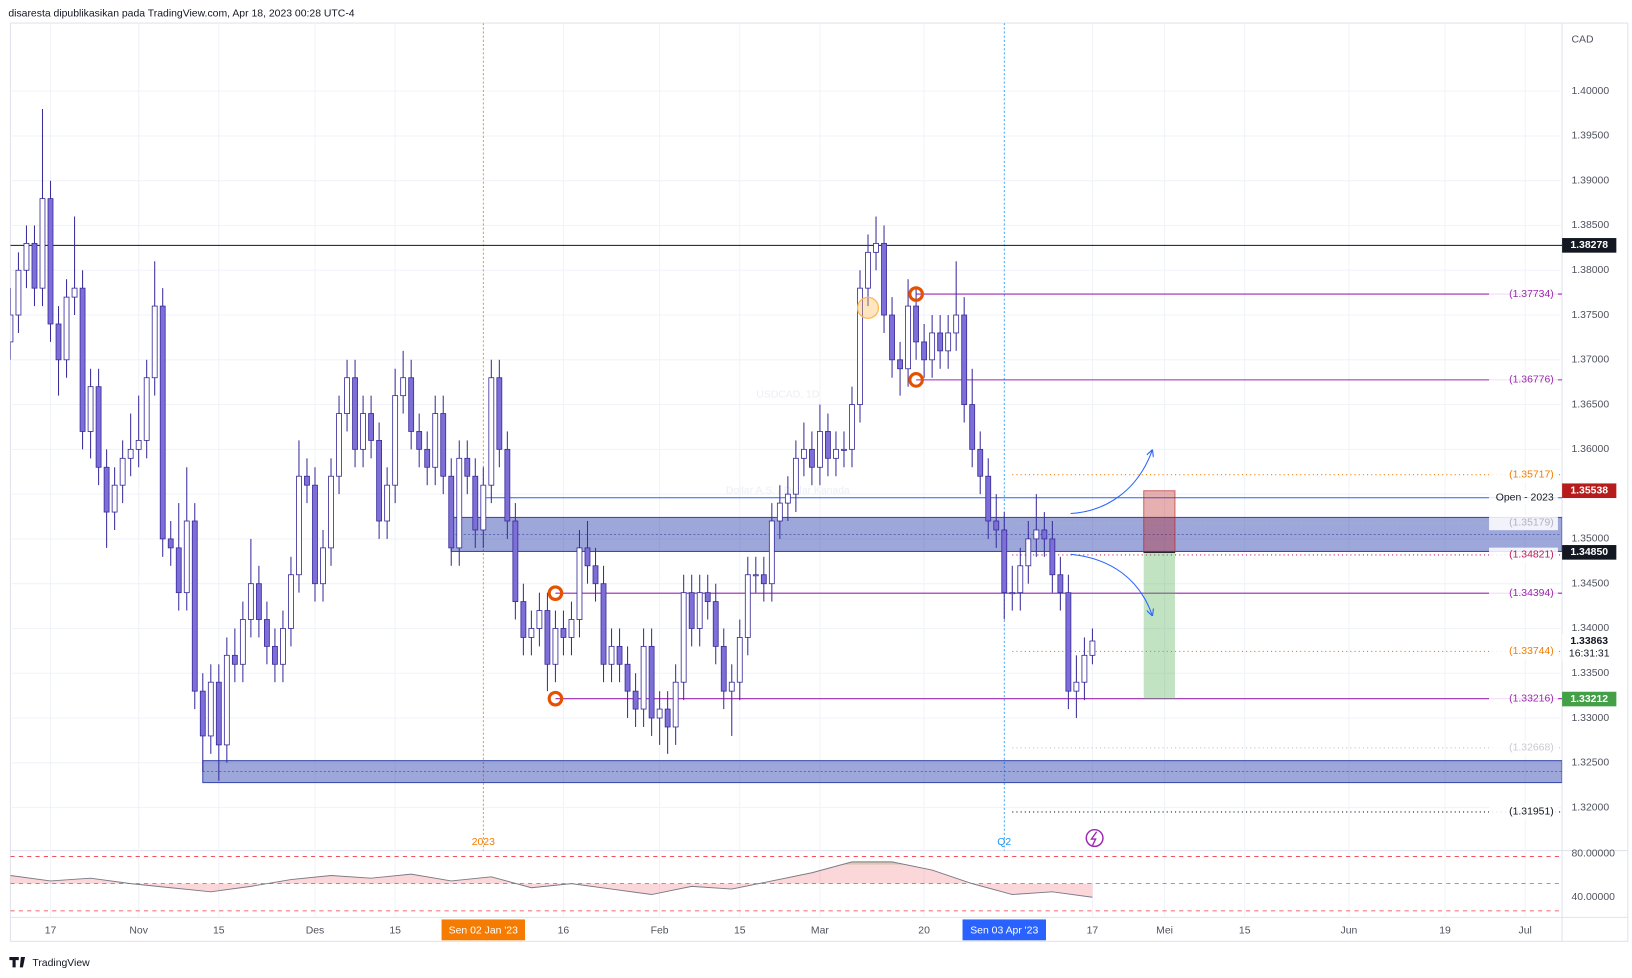 This screenshot has height=978, width=1632. Describe the element at coordinates (1589, 641) in the screenshot. I see `price-badge-label: 1.33863` at that location.